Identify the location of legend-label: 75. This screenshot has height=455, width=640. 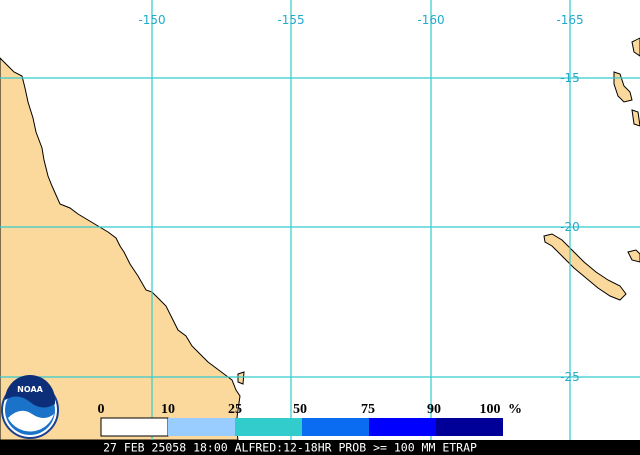
(368, 409).